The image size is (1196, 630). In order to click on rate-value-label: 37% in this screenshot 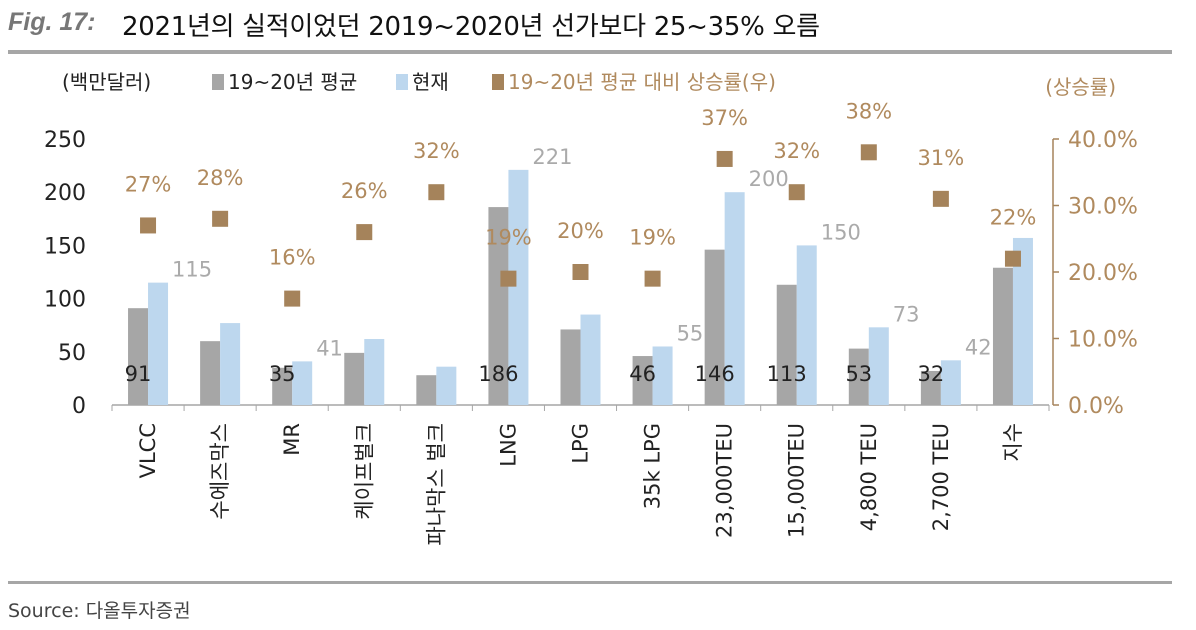, I will do `click(724, 118)`.